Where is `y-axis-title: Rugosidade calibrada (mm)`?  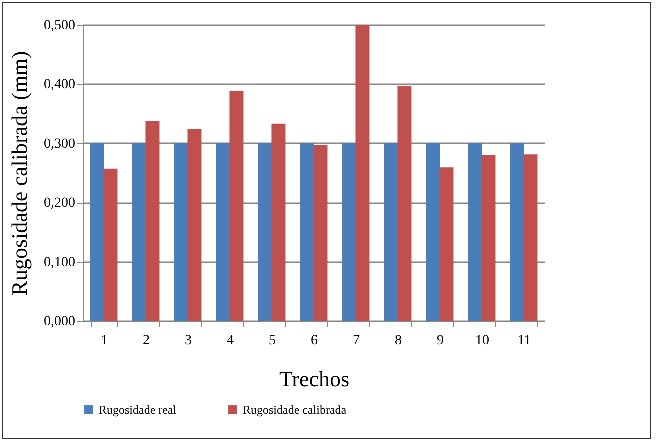 y-axis-title: Rugosidade calibrada (mm) is located at coordinates (19, 173).